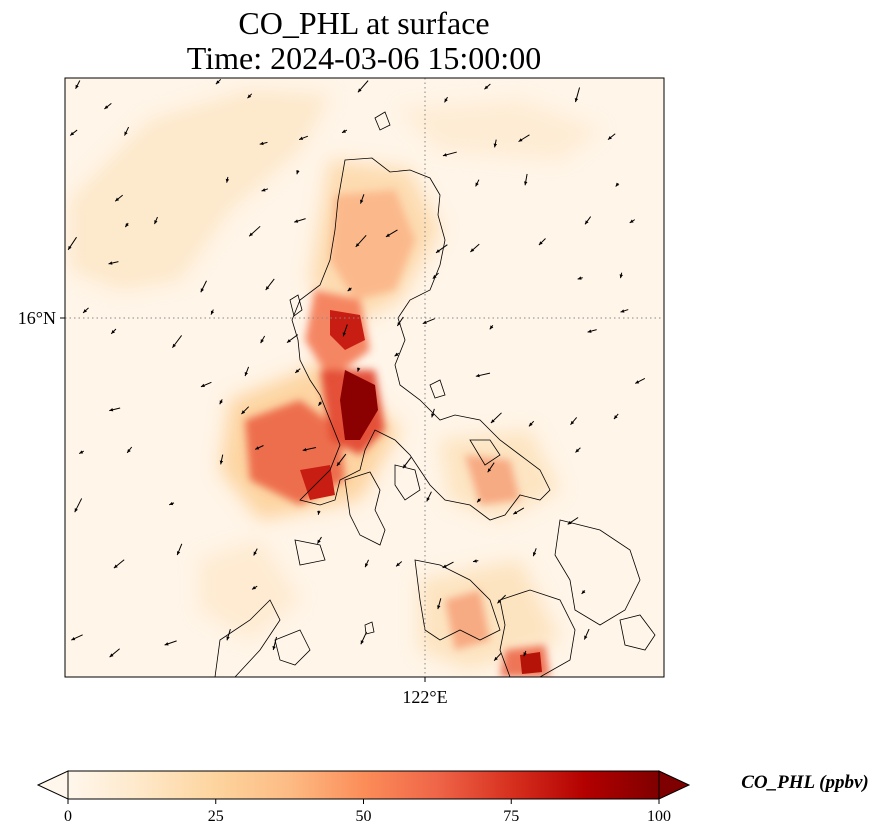 The width and height of the screenshot is (885, 836). I want to click on colorbar-tick-label: 0, so click(68, 816).